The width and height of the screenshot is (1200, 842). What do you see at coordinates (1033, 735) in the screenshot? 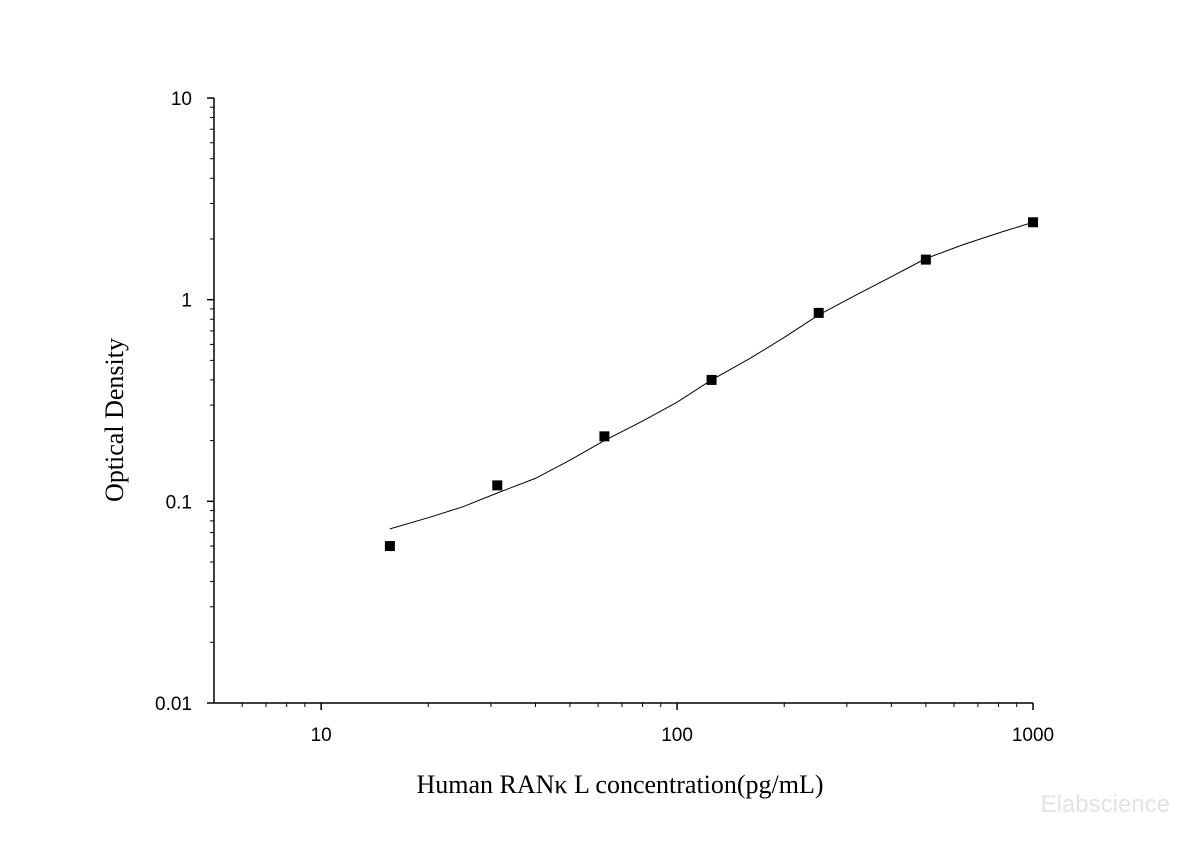
I see `x-tick-label: 1000` at bounding box center [1033, 735].